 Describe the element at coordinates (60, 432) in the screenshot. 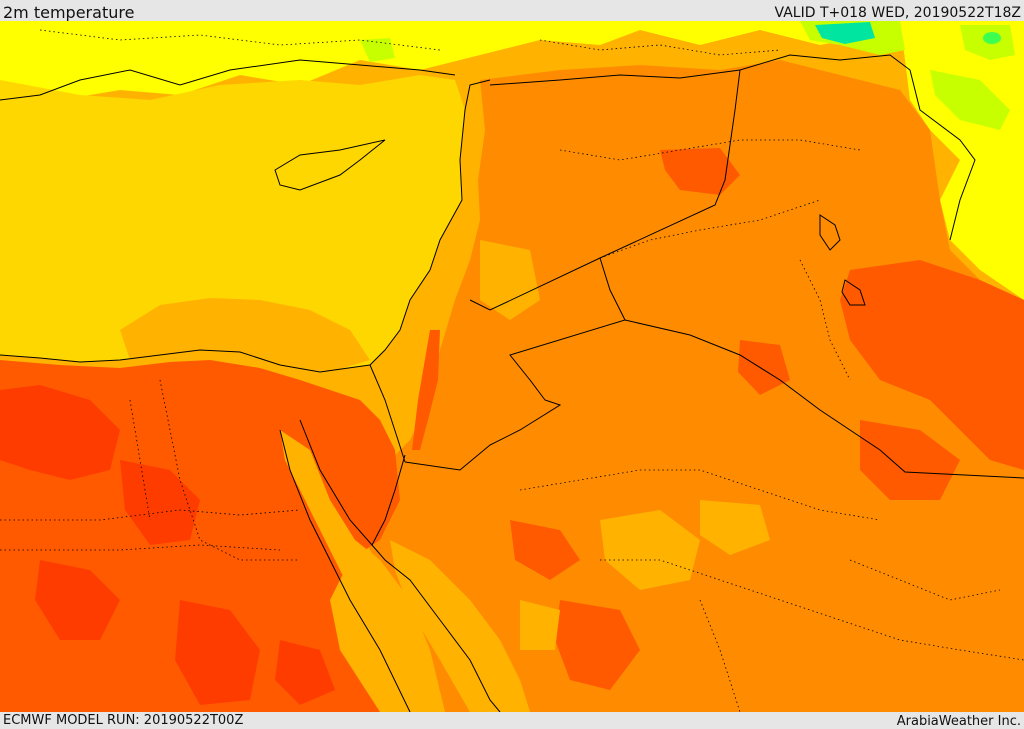

I see `hot-spot-egypt-west` at that location.